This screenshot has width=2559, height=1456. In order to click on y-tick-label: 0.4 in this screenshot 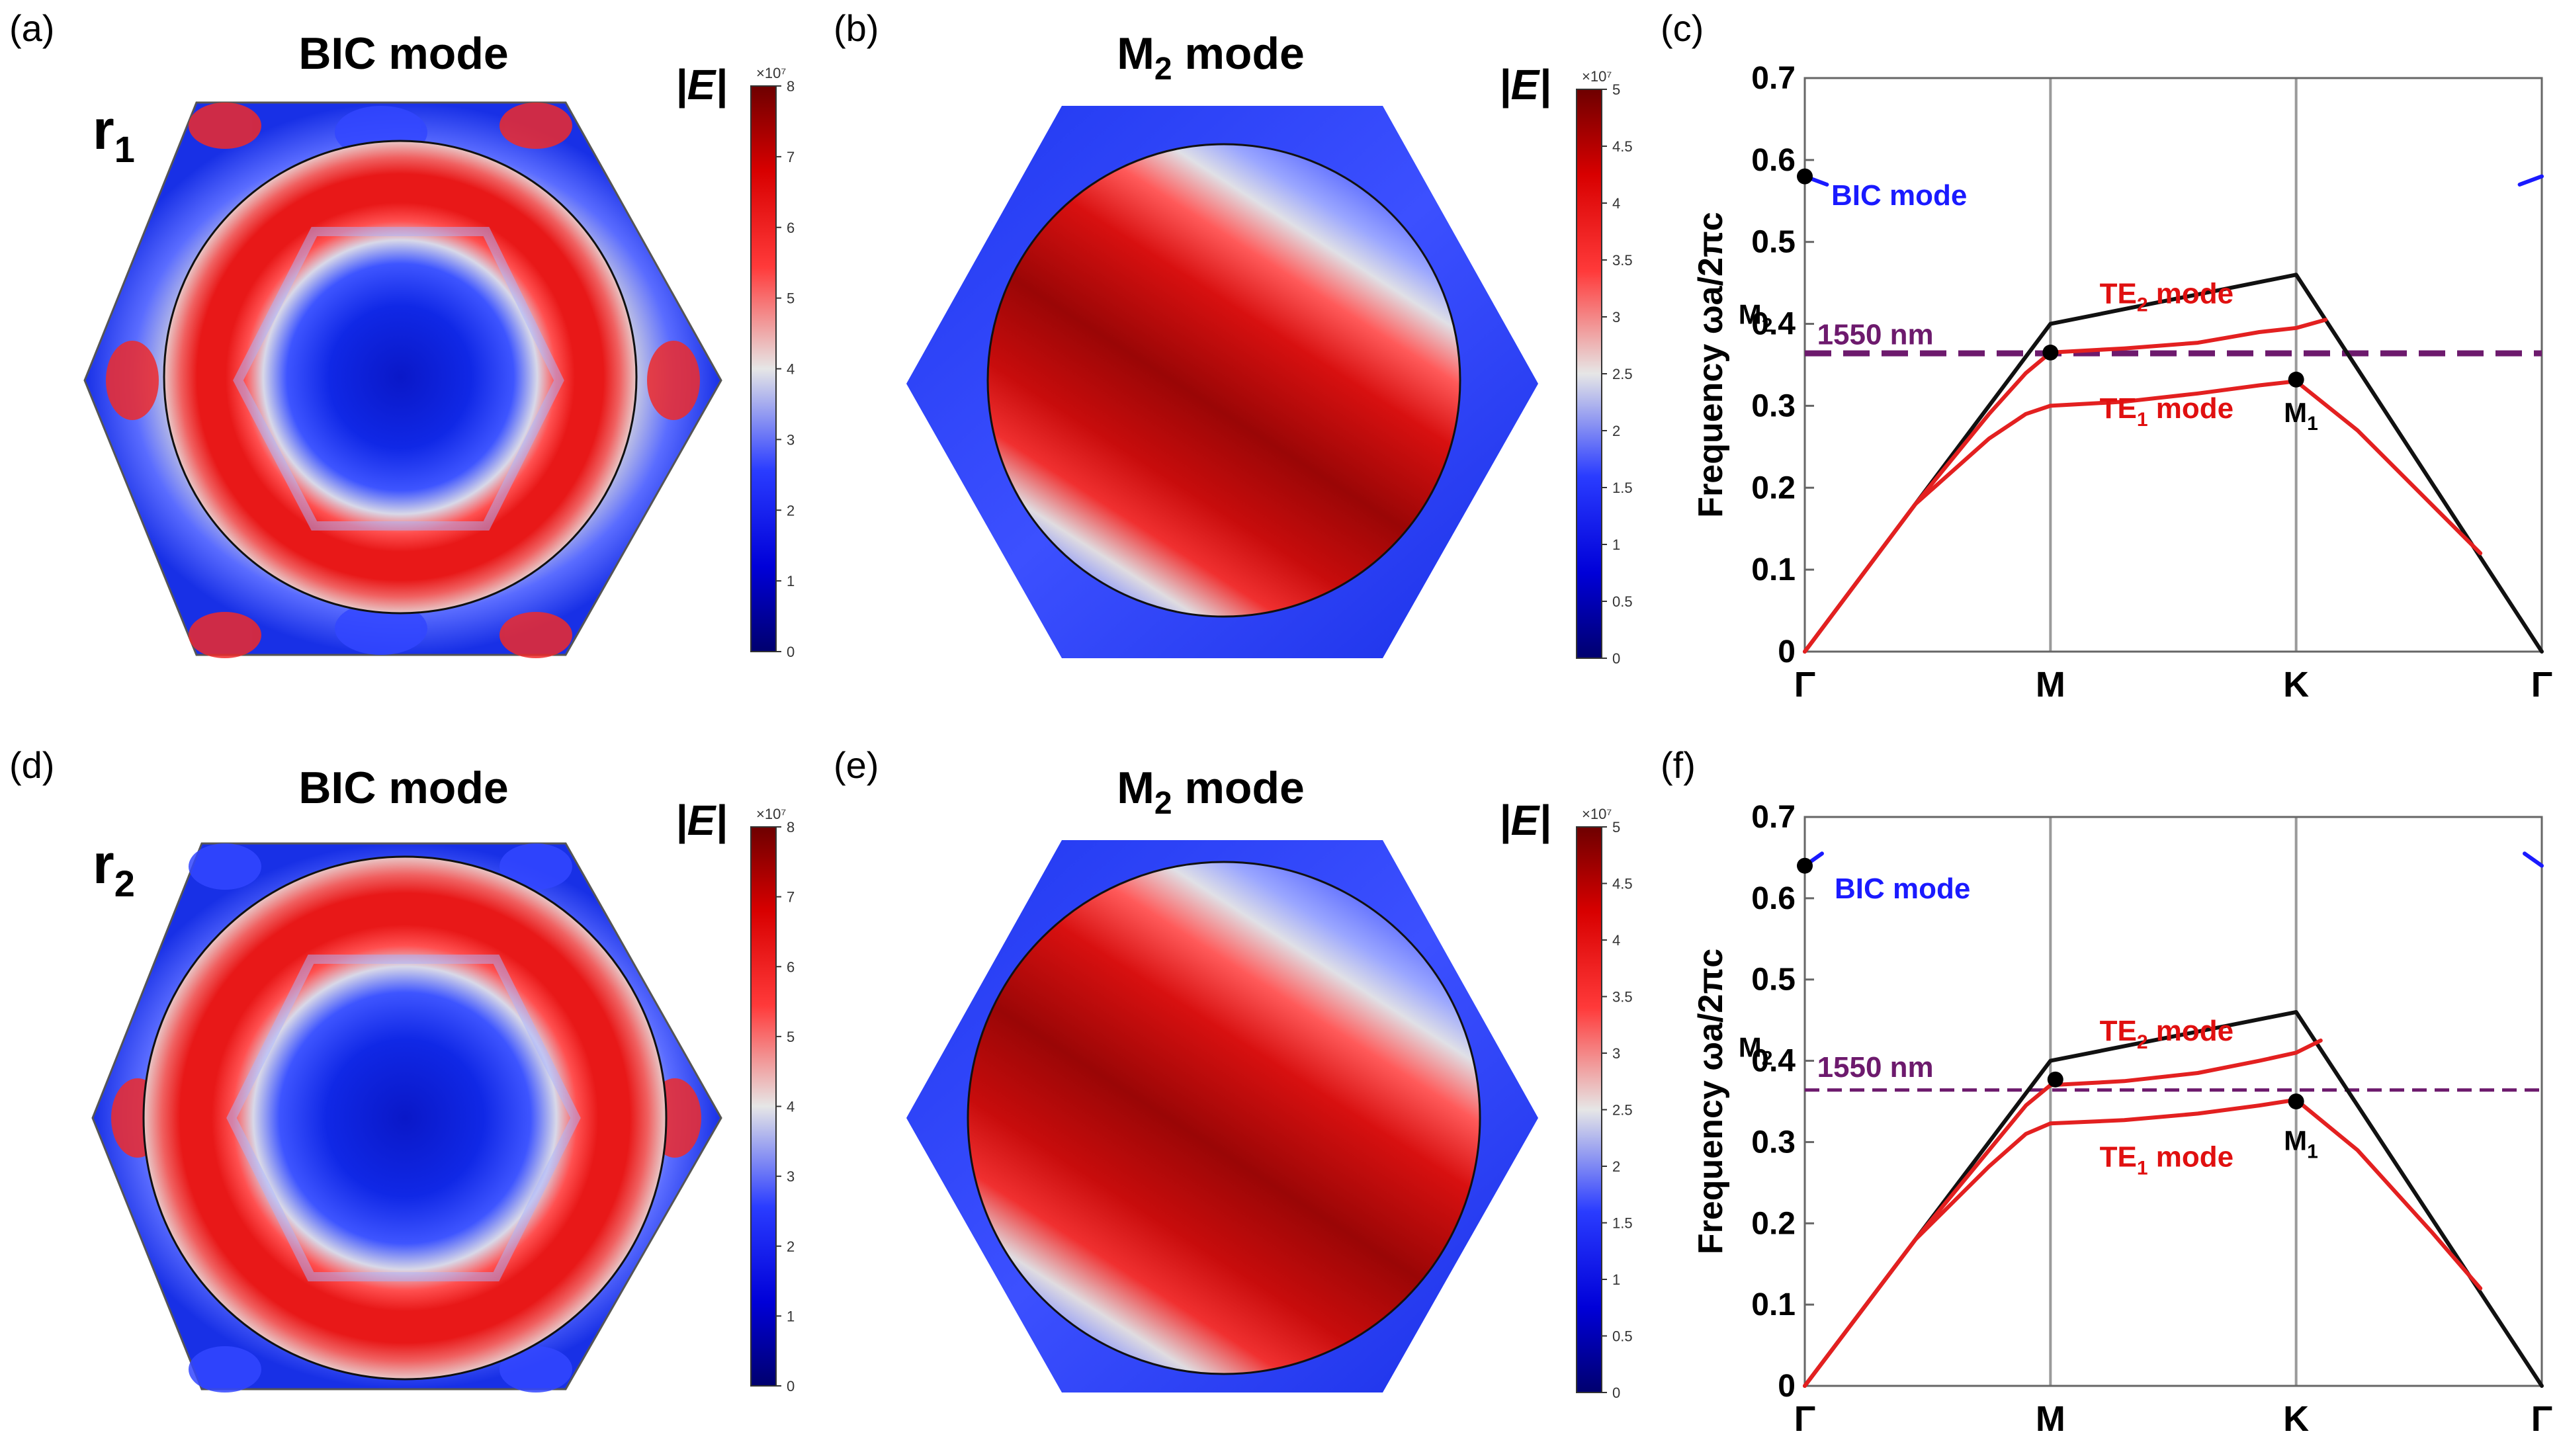, I will do `click(1773, 1061)`.